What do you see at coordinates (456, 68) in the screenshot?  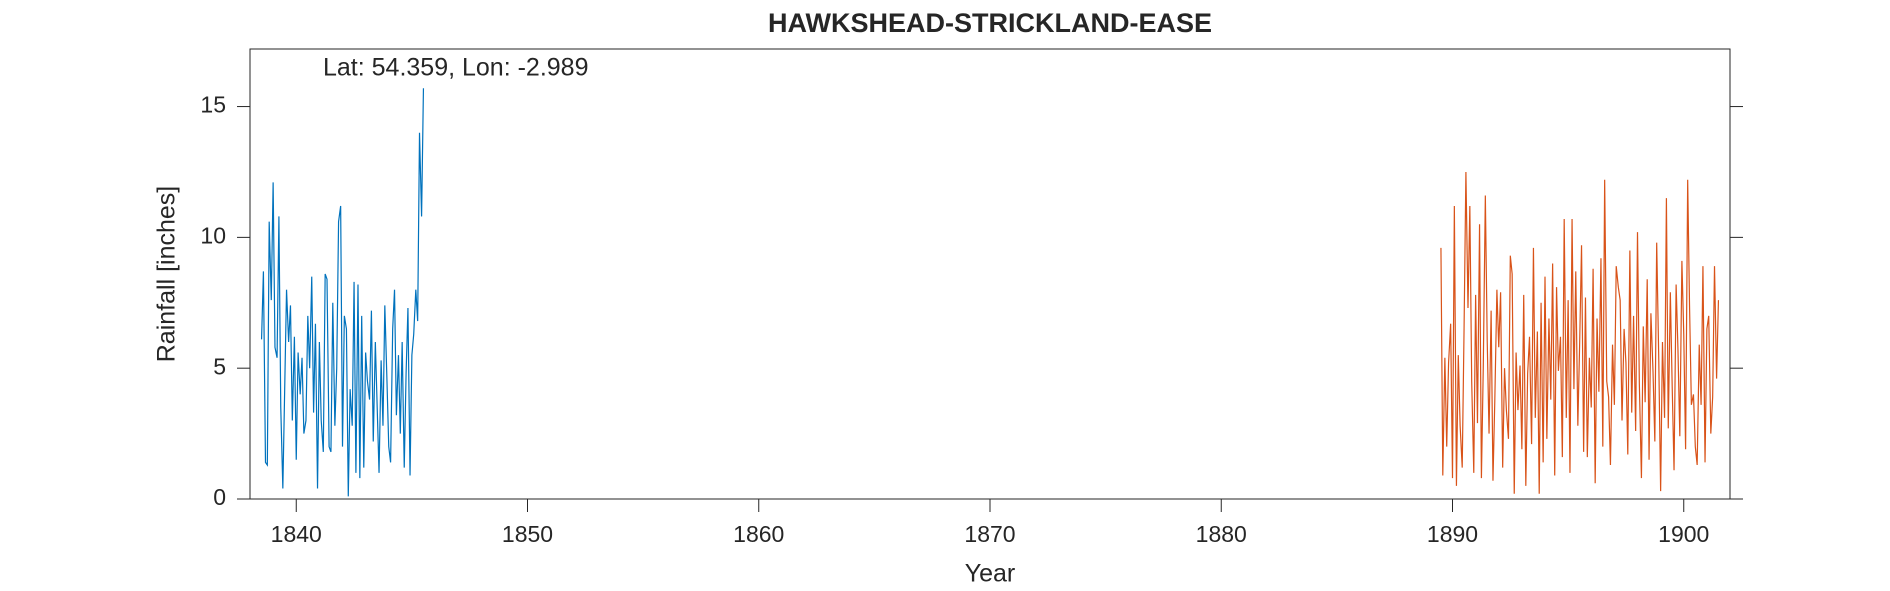 I see `annotation: Lat: 54.359, Lon: -2.989` at bounding box center [456, 68].